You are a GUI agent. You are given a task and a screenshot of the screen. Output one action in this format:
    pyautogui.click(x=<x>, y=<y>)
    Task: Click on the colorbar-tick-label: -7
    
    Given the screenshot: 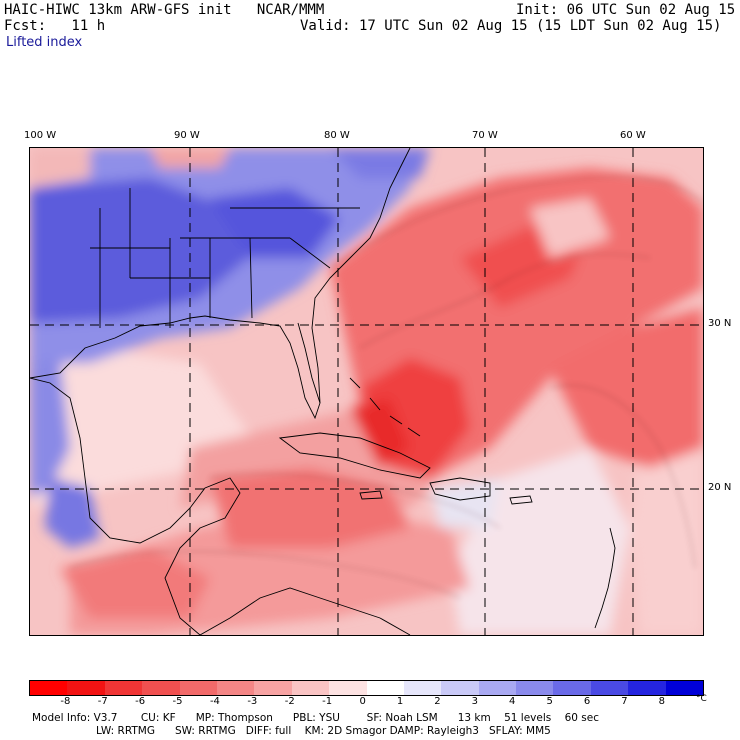 What is the action you would take?
    pyautogui.click(x=102, y=701)
    